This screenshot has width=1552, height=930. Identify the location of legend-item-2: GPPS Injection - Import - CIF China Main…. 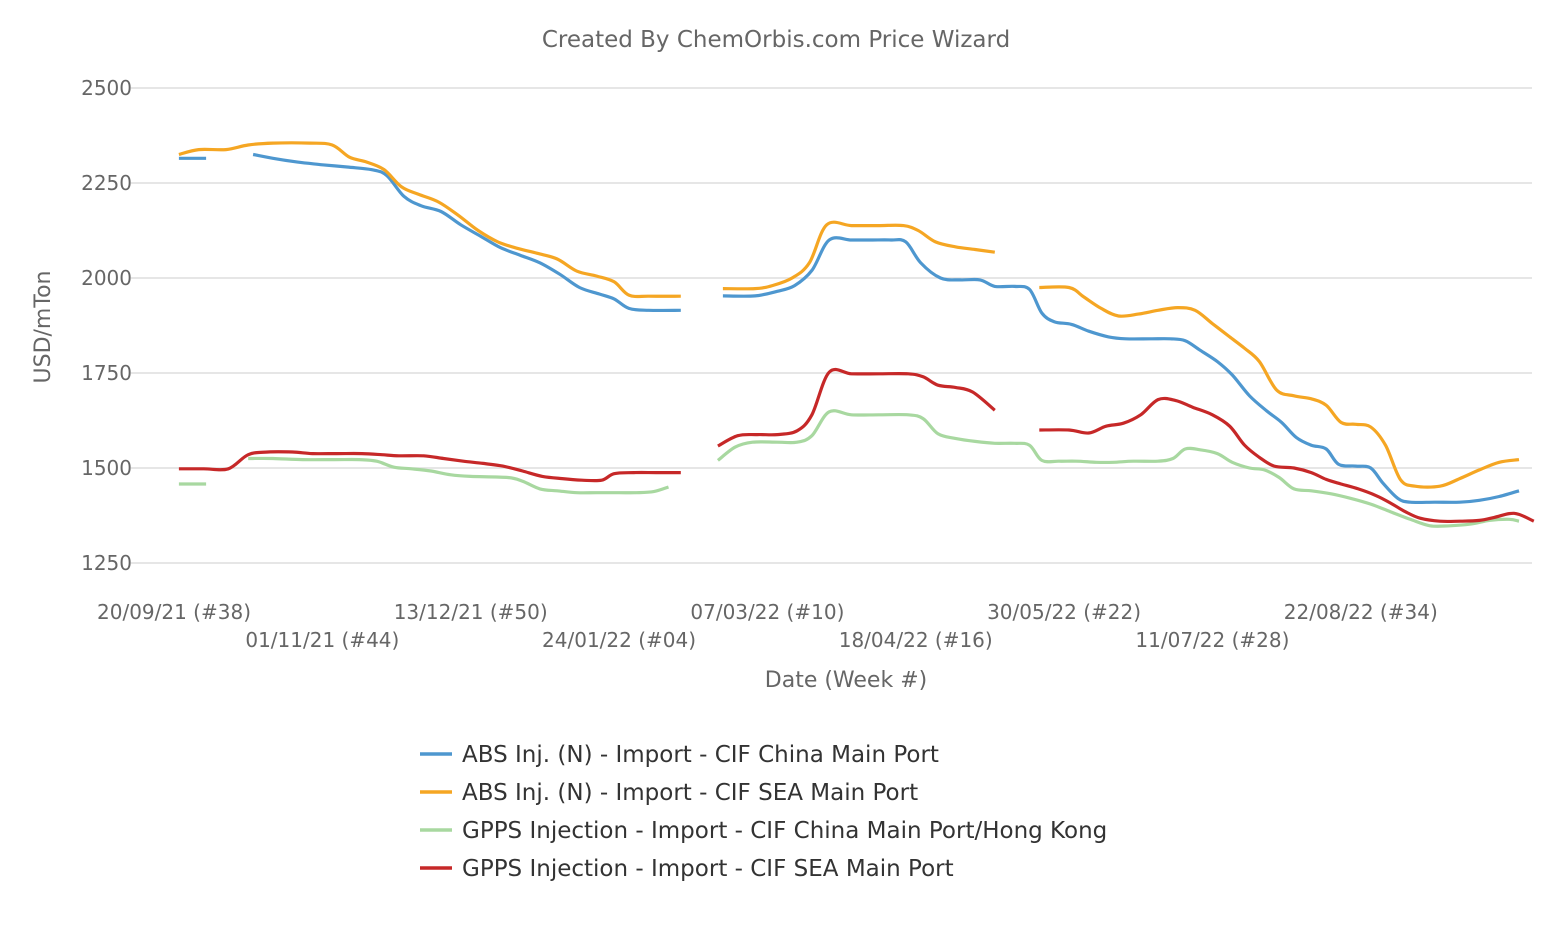
(763, 831).